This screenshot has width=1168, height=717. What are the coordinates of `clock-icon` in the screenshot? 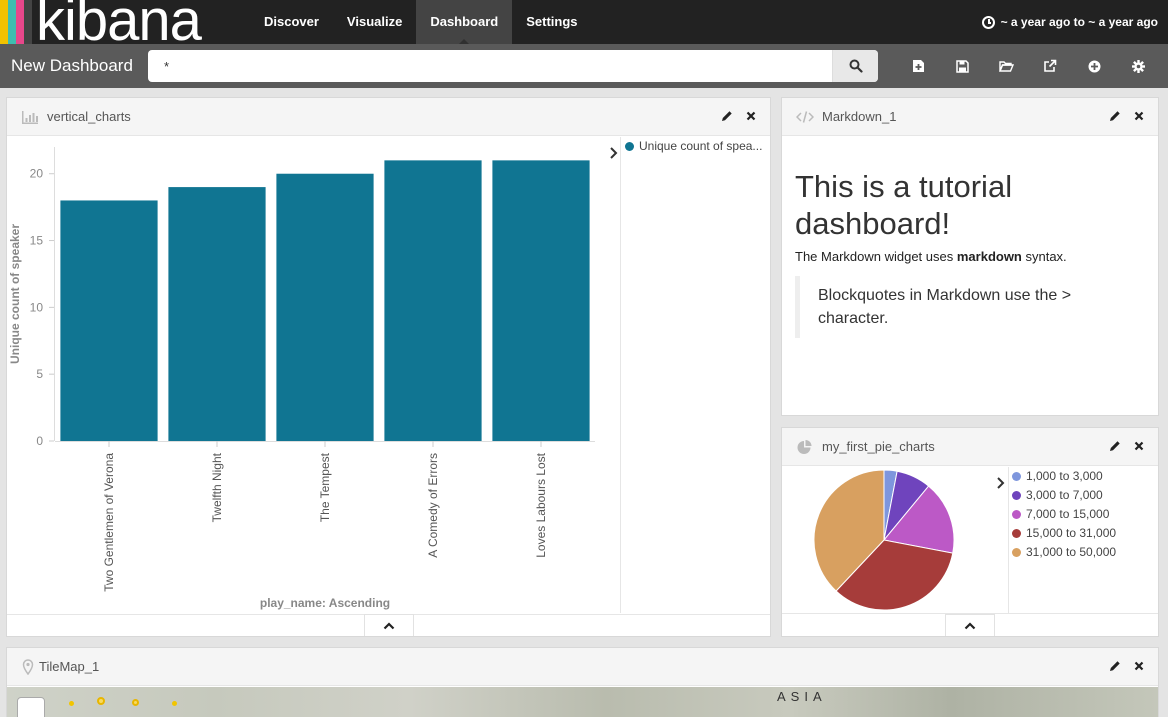 It's located at (988, 22).